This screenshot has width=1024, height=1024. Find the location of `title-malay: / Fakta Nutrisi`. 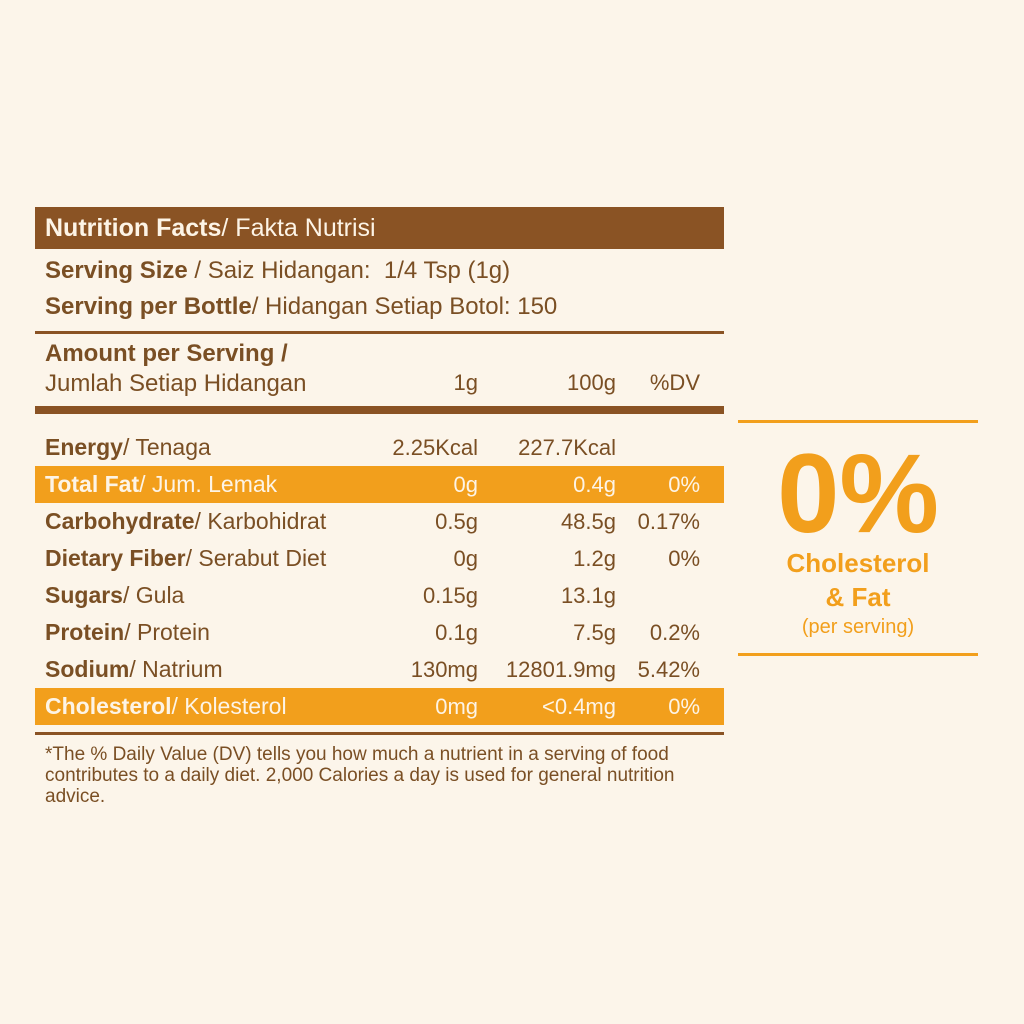

title-malay: / Fakta Nutrisi is located at coordinates (298, 227).